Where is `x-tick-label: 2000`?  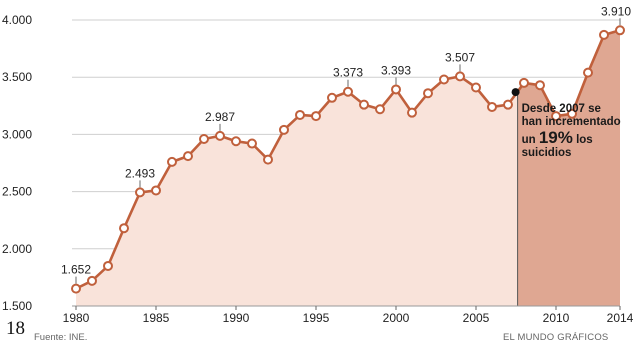
x-tick-label: 2000 is located at coordinates (396, 318).